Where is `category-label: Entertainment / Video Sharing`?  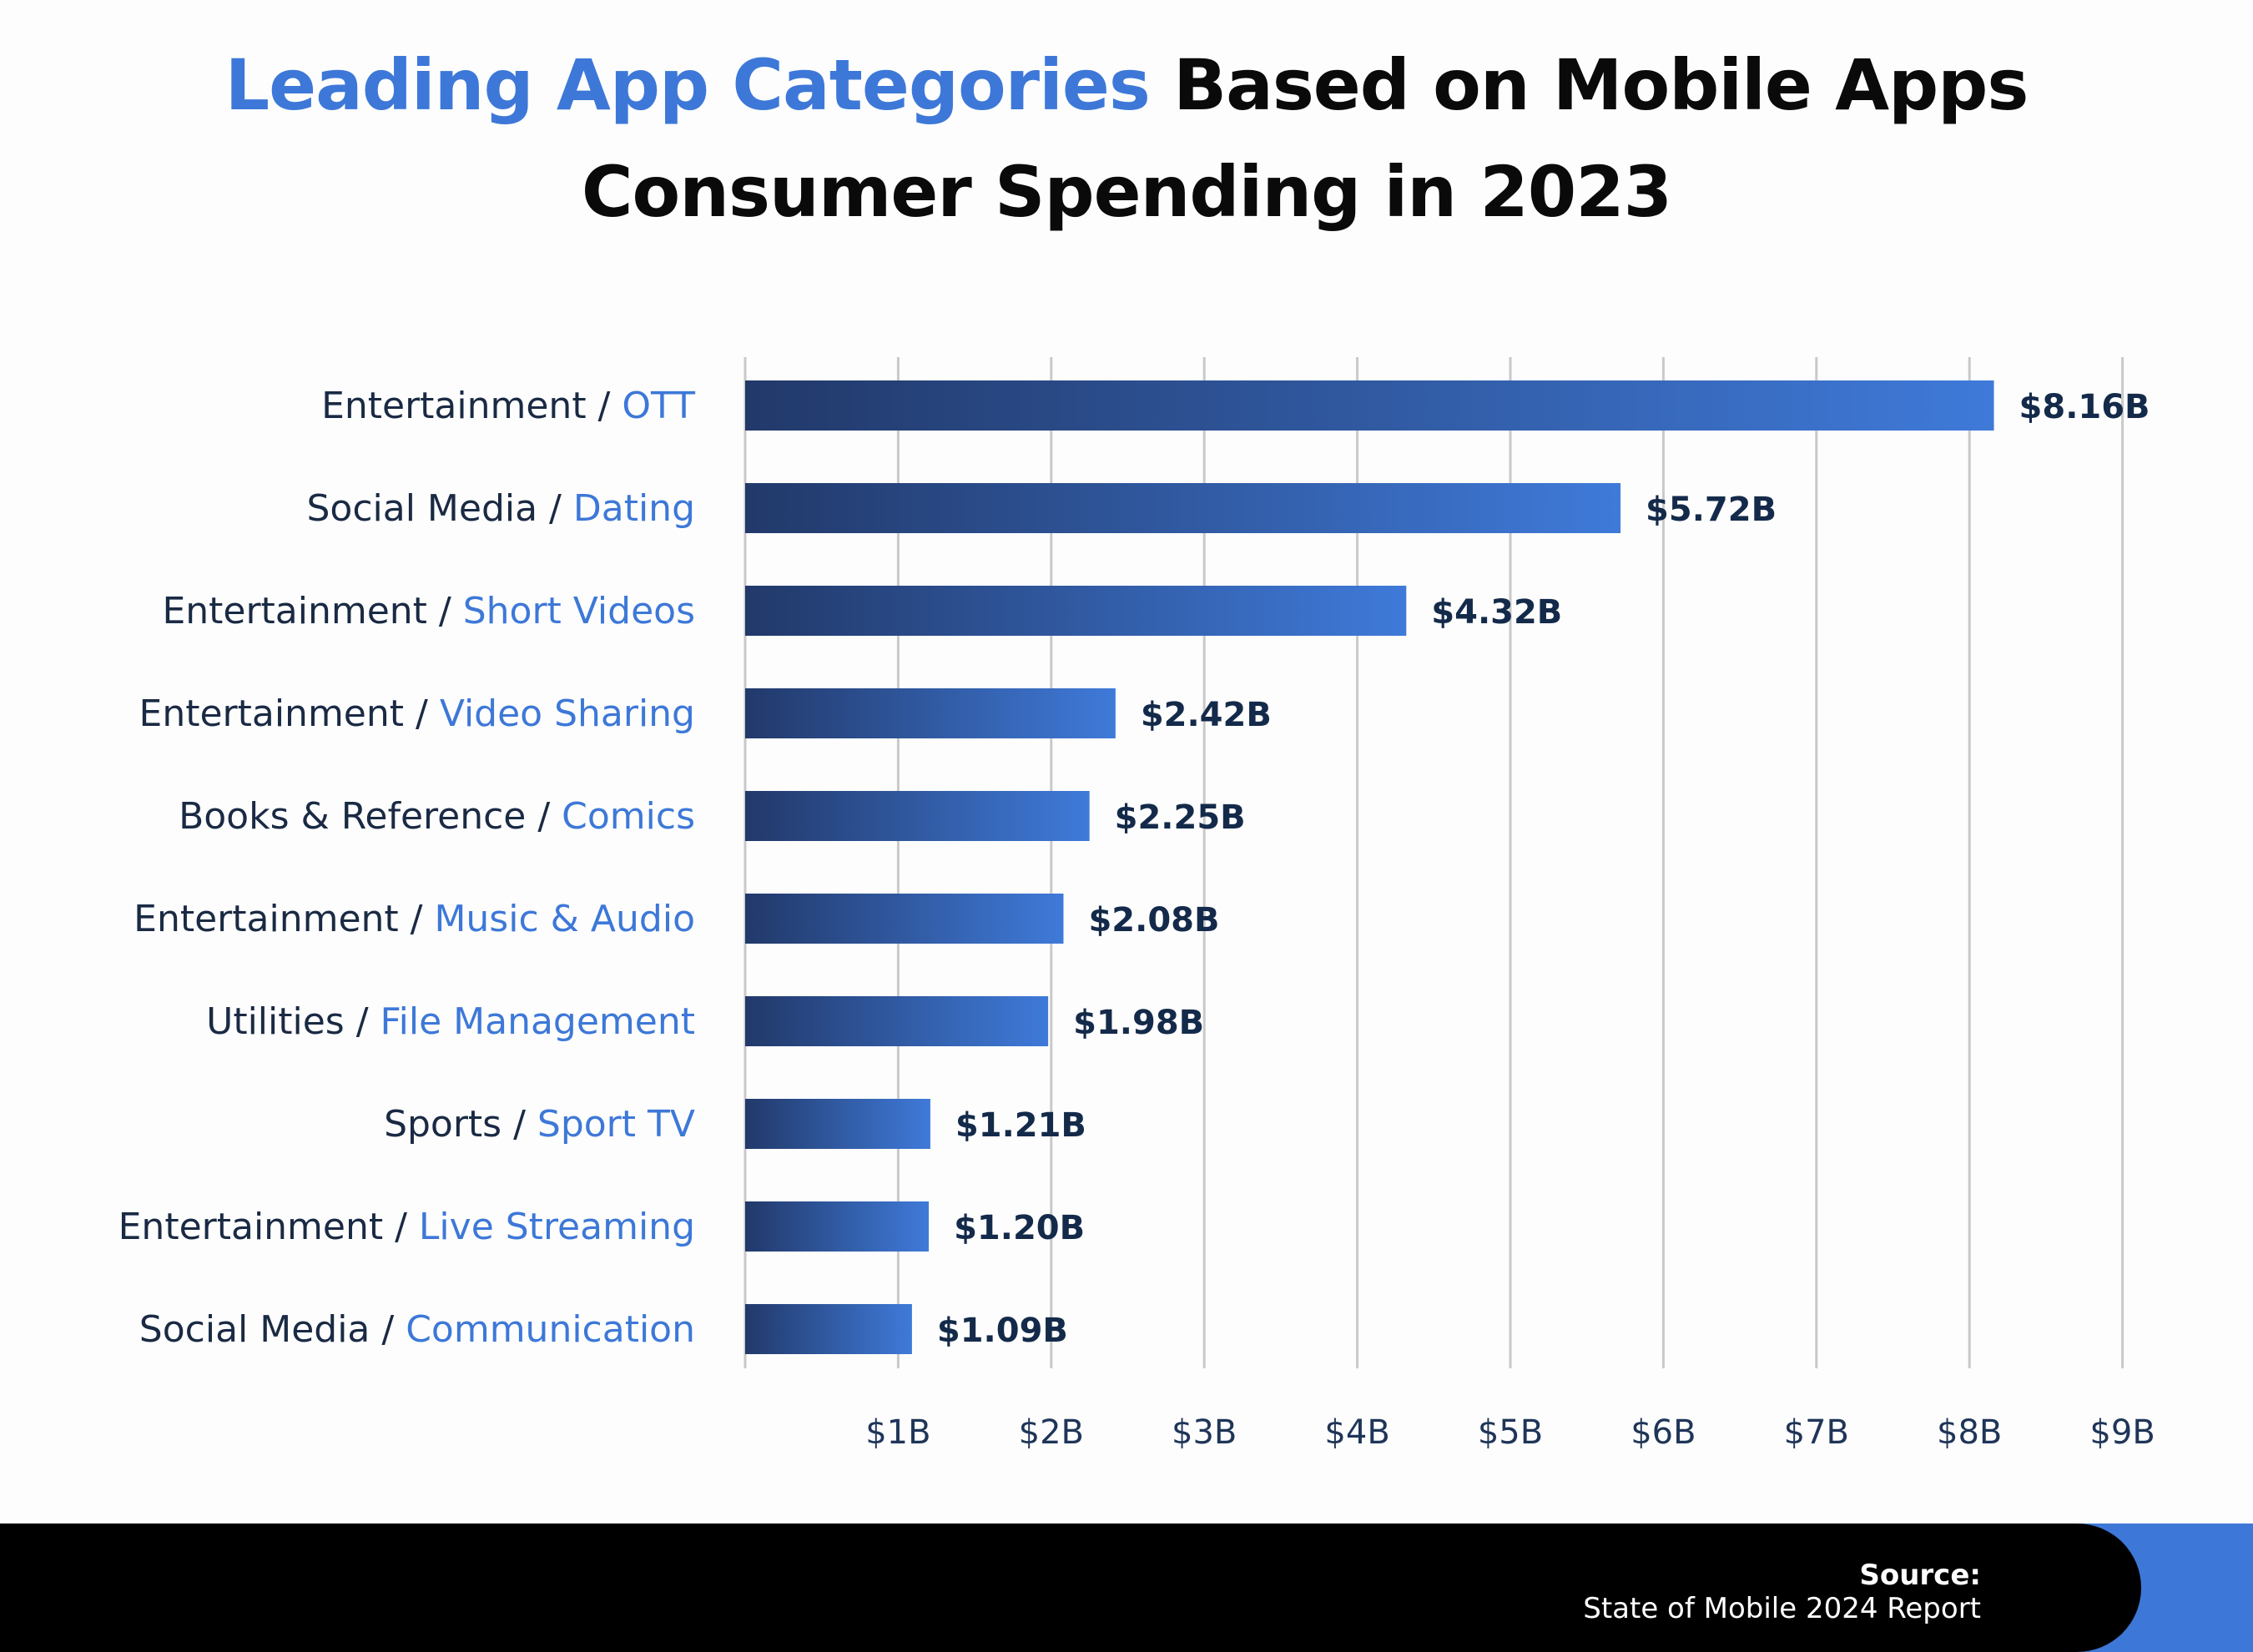 category-label: Entertainment / Video Sharing is located at coordinates (417, 714).